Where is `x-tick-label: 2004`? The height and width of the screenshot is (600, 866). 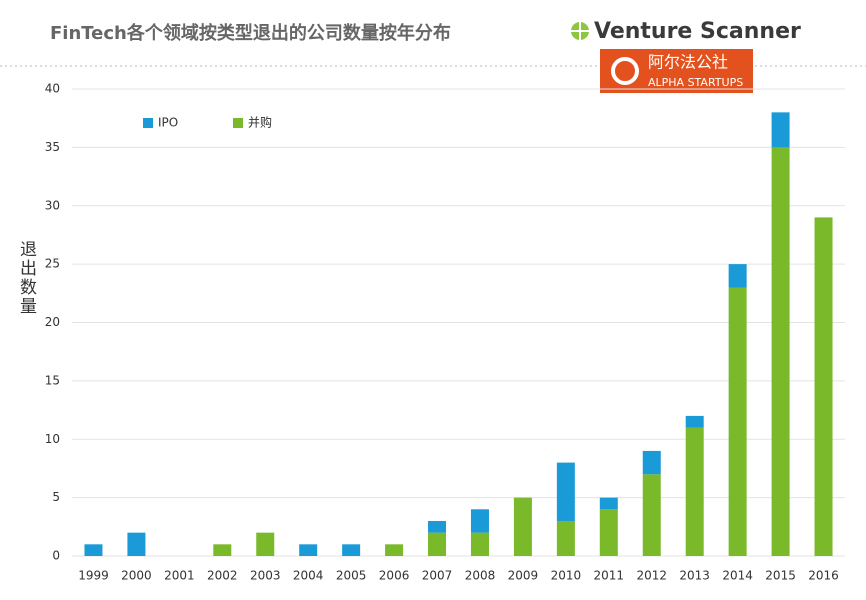 x-tick-label: 2004 is located at coordinates (308, 576).